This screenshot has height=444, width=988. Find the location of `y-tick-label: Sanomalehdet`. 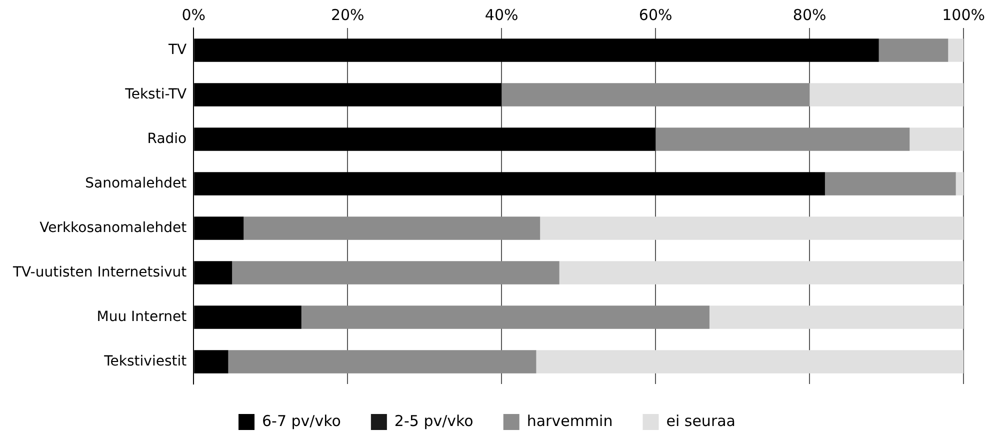

y-tick-label: Sanomalehdet is located at coordinates (136, 183).